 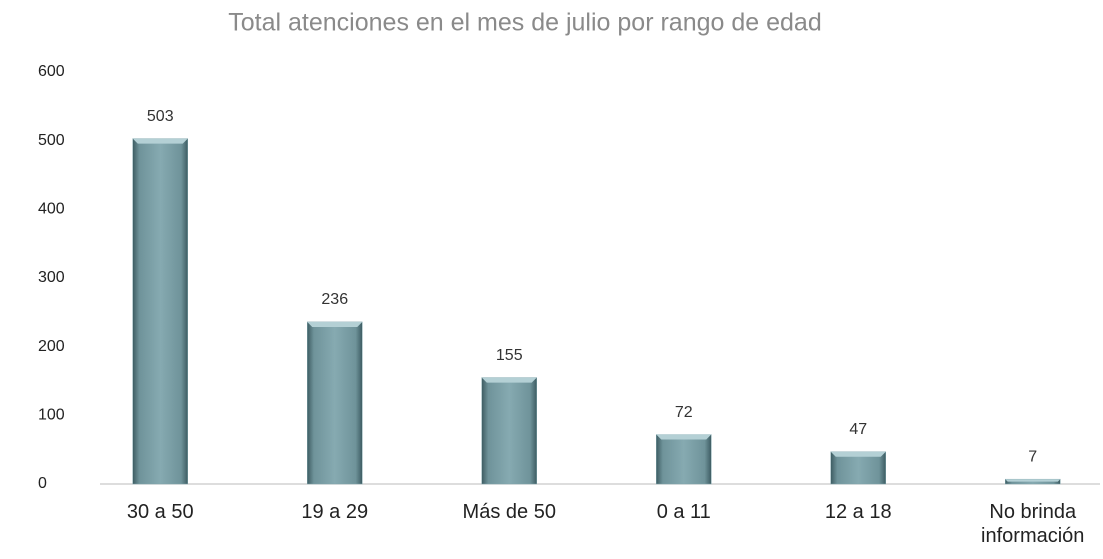 What do you see at coordinates (684, 412) in the screenshot?
I see `value-label: 72` at bounding box center [684, 412].